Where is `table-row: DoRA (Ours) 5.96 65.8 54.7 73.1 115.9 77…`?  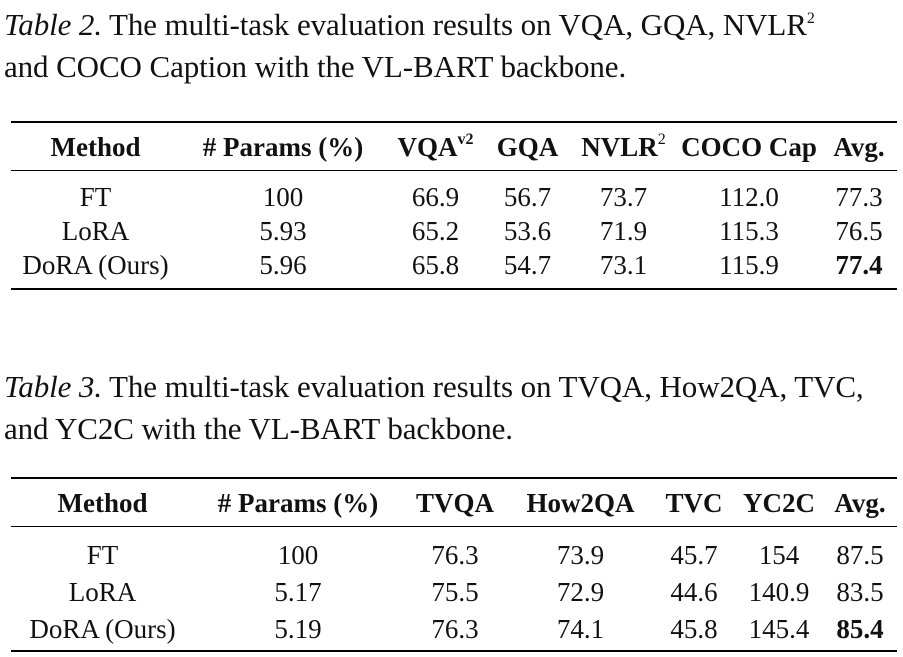 table-row: DoRA (Ours) 5.96 65.8 54.7 73.1 115.9 77… is located at coordinates (454, 266).